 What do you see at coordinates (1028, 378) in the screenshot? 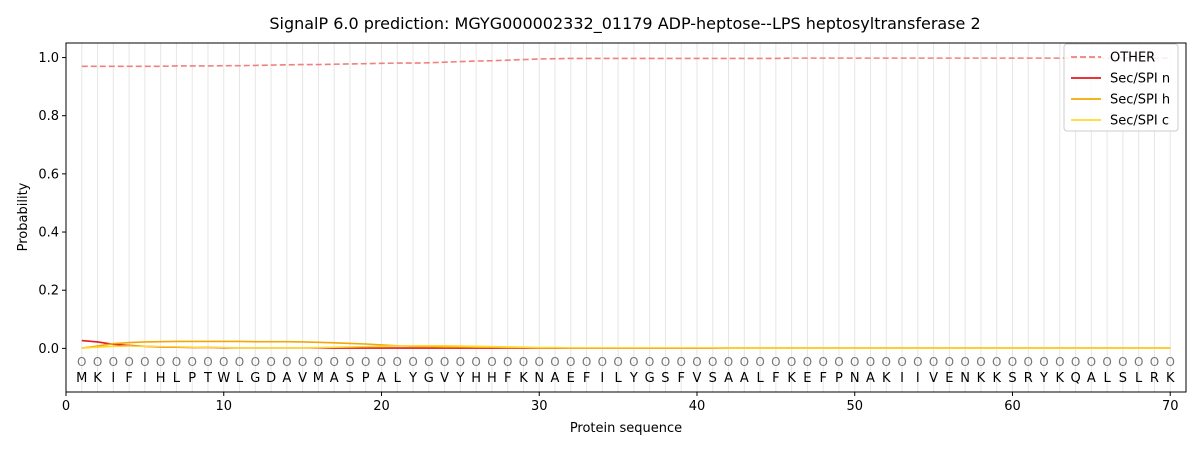
I see `residue-letter: R` at bounding box center [1028, 378].